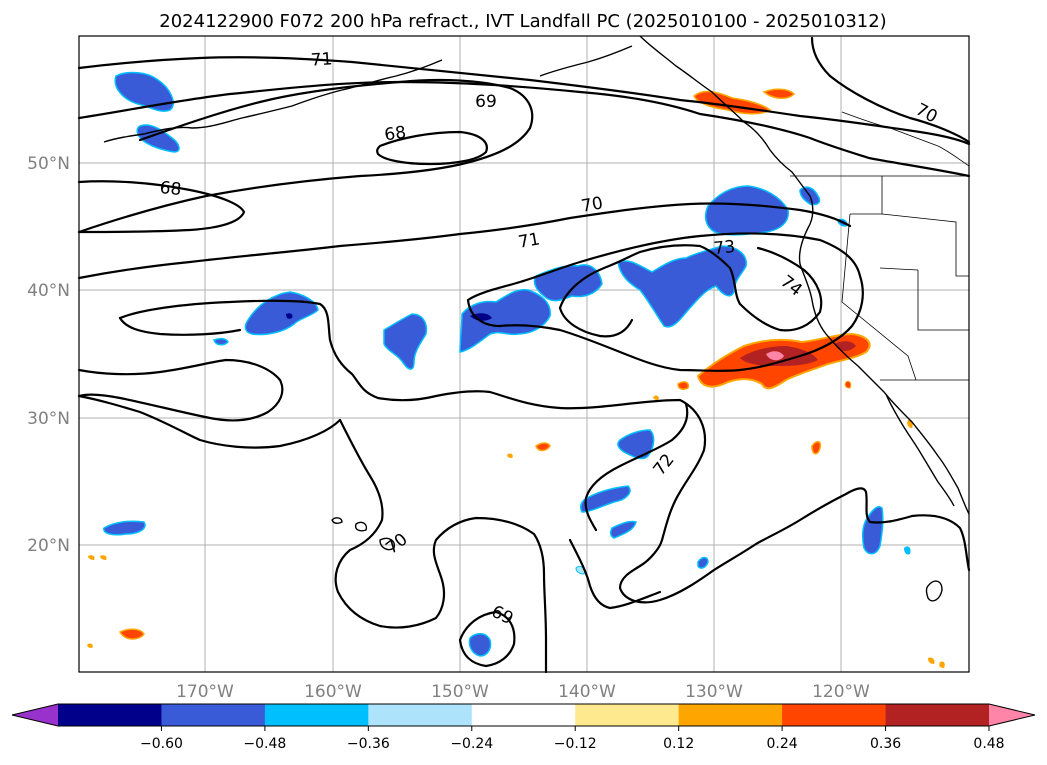 Image resolution: width=1047 pixels, height=765 pixels. What do you see at coordinates (714, 692) in the screenshot?
I see `lon-label-130w: 130°W` at bounding box center [714, 692].